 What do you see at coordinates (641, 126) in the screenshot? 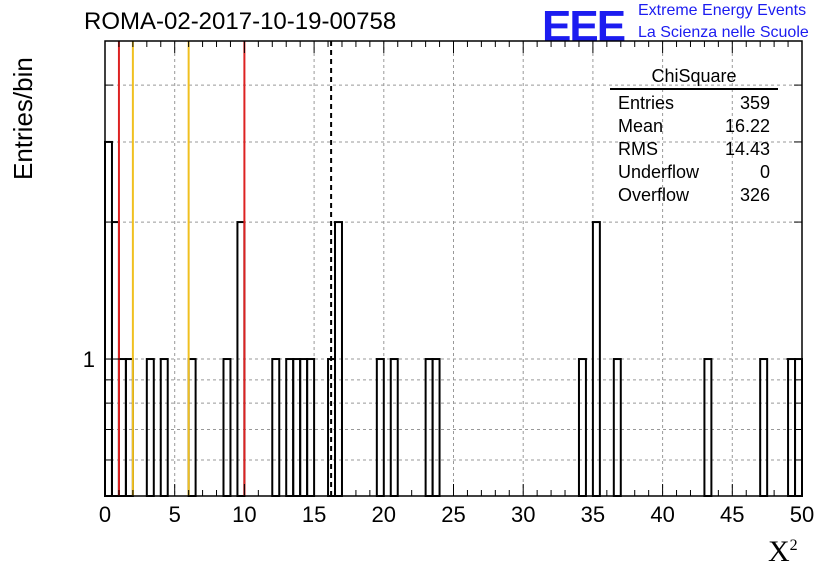
I see `stat-label: Mean` at bounding box center [641, 126].